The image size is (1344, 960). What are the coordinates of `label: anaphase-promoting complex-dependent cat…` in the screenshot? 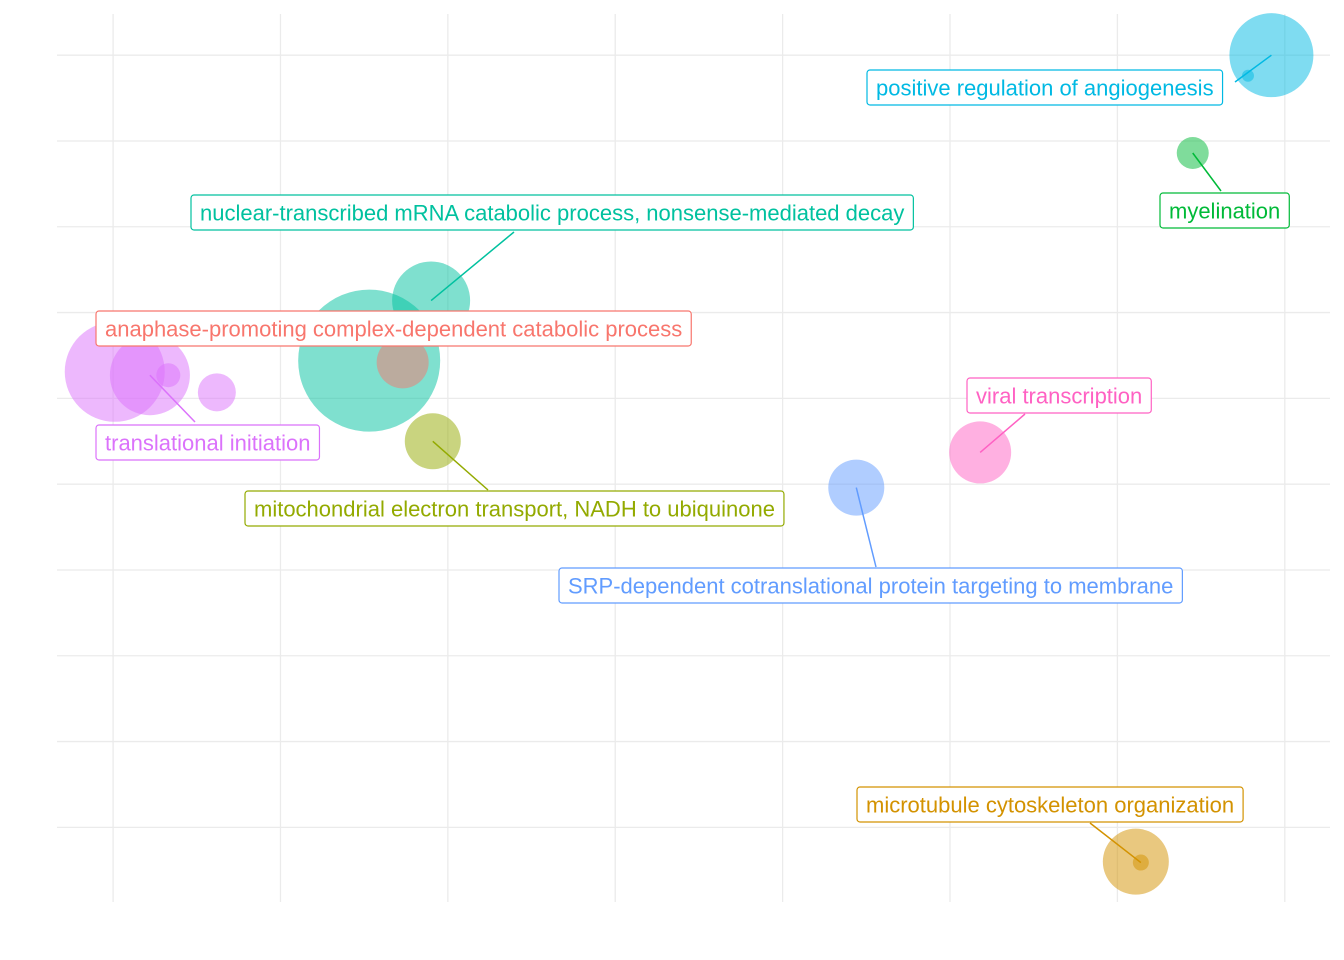 It's located at (393, 328).